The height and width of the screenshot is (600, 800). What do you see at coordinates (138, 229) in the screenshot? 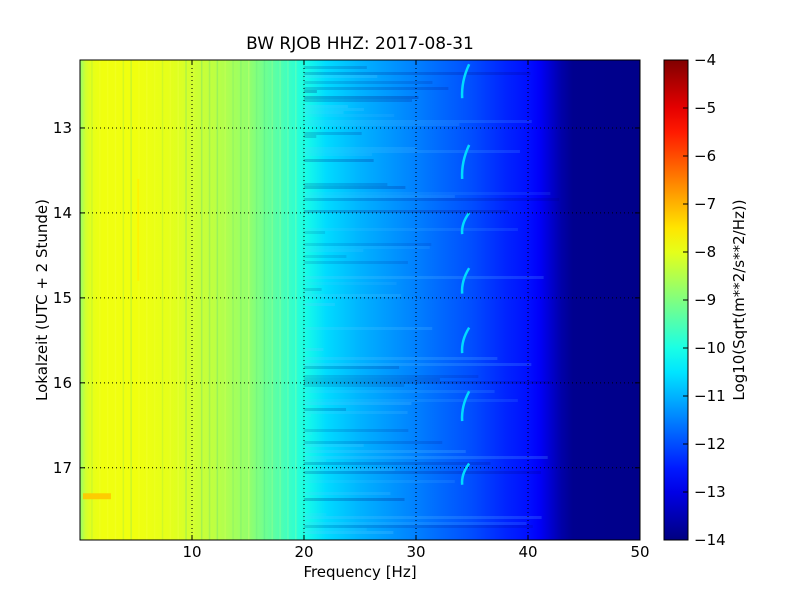
I see `narrow-line-mark` at bounding box center [138, 229].